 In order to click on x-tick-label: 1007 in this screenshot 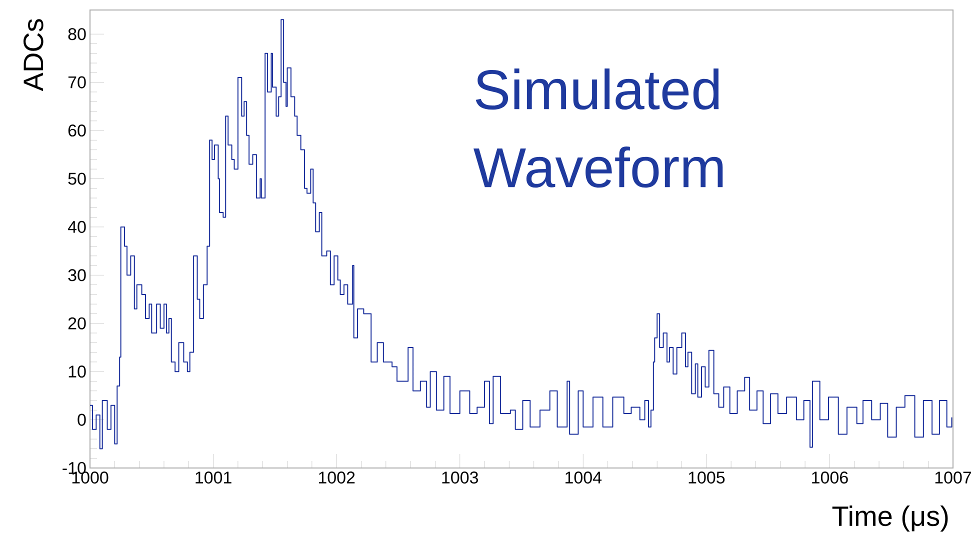, I will do `click(953, 478)`.